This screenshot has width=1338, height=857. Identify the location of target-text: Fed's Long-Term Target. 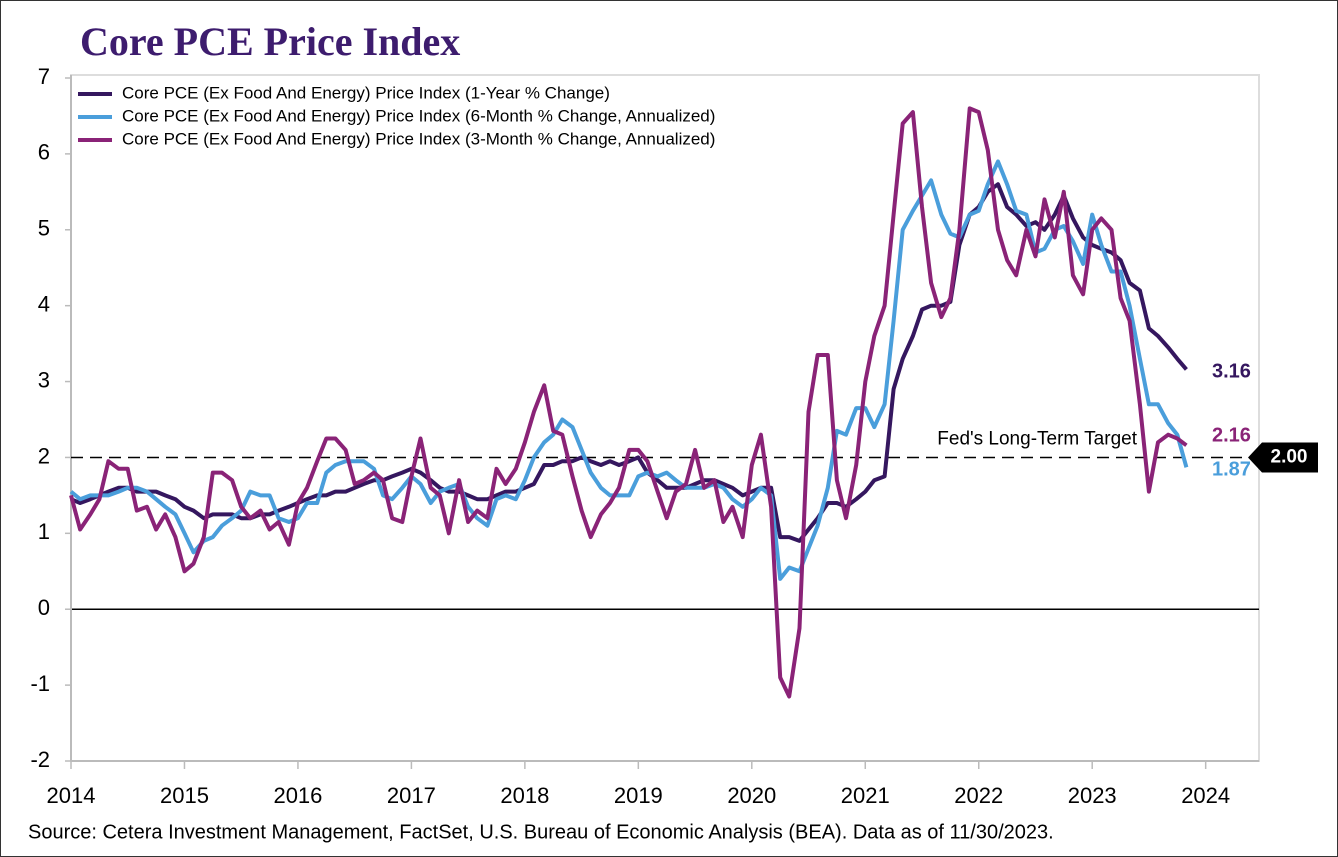
(1037, 438).